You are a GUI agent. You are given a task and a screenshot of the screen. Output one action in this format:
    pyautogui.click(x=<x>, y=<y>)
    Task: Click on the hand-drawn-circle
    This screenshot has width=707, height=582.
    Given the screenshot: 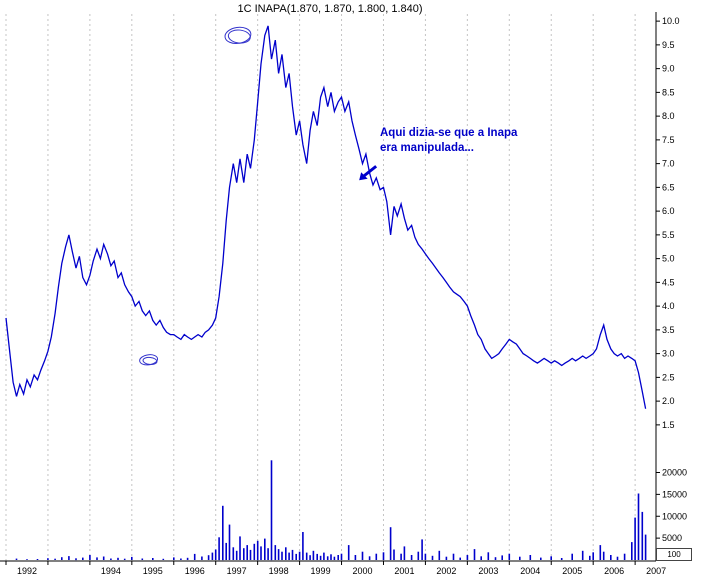 What is the action you would take?
    pyautogui.click(x=239, y=36)
    